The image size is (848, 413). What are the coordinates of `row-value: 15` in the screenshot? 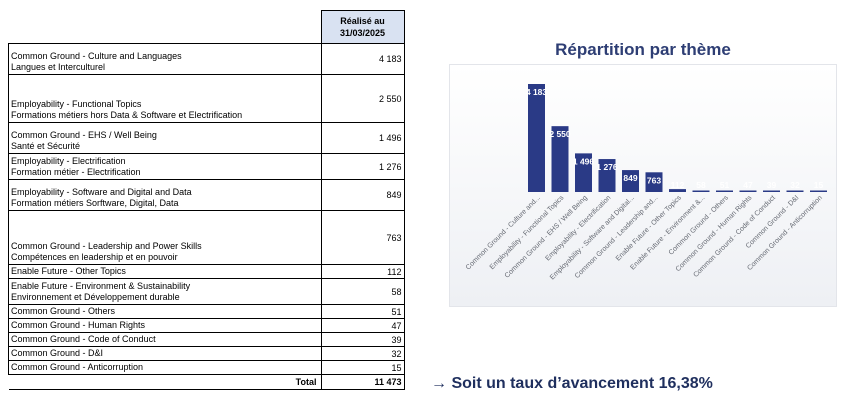 It's located at (362, 367).